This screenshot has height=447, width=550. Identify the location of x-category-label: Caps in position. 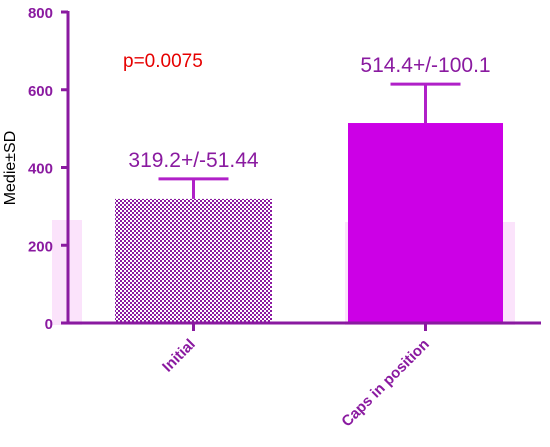
(385, 383).